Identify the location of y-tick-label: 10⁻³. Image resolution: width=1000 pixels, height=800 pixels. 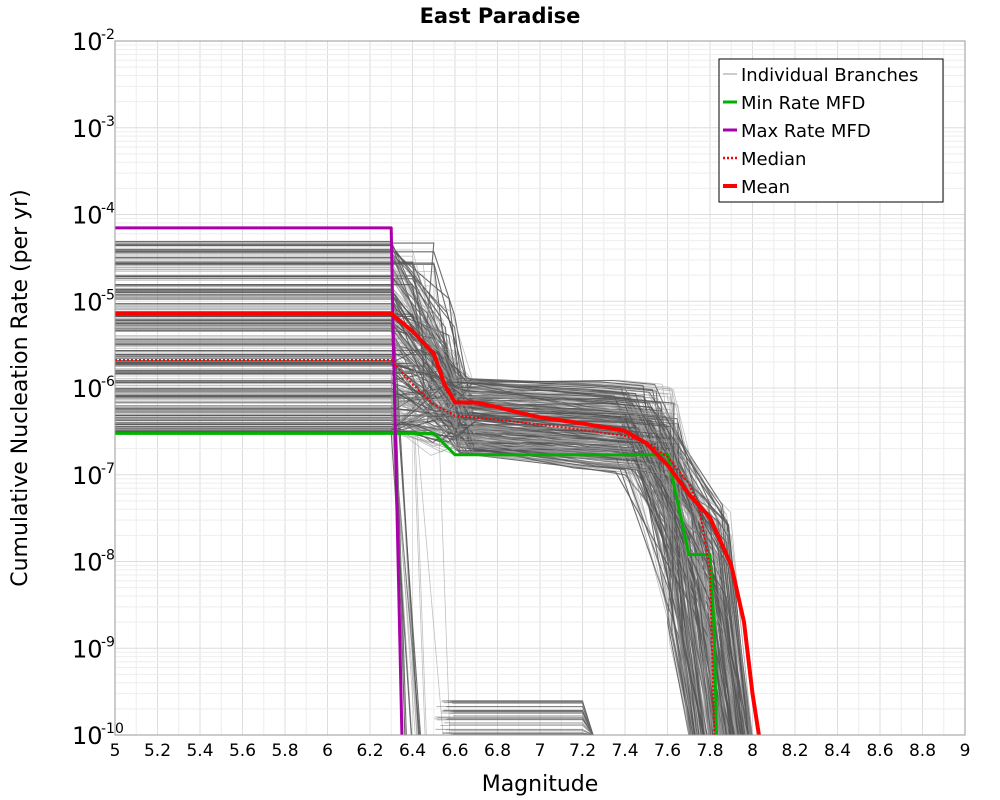
(93, 128).